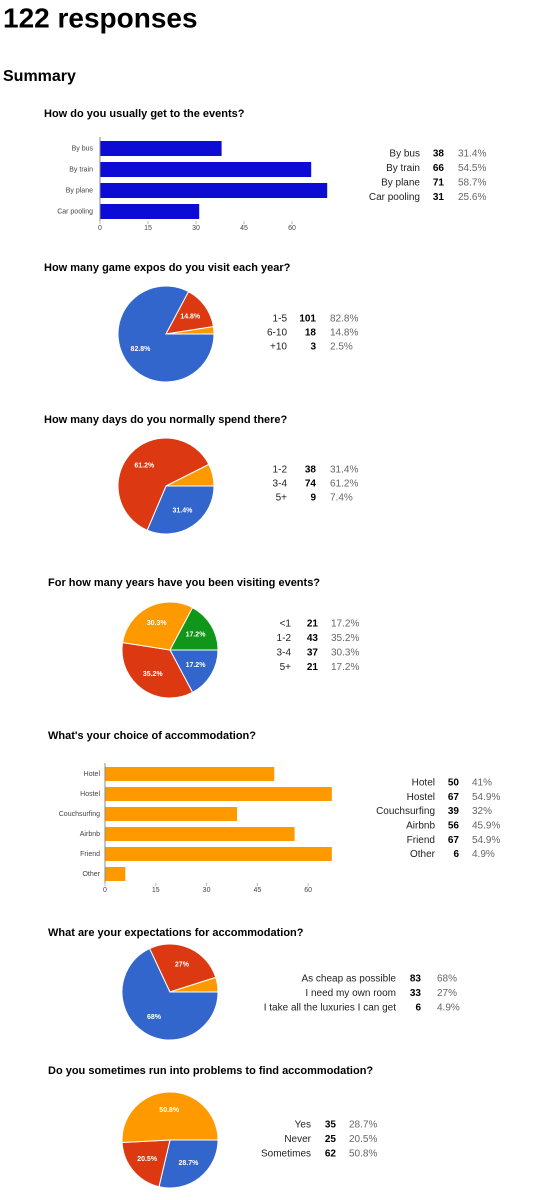 This screenshot has height=1200, width=535. Describe the element at coordinates (244, 228) in the screenshot. I see `x-tick-label: 45` at that location.